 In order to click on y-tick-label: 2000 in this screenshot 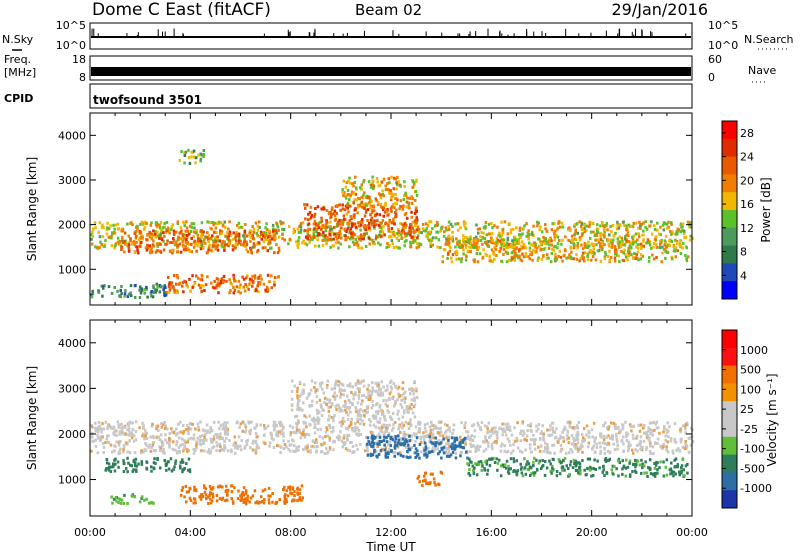, I will do `click(72, 225)`.